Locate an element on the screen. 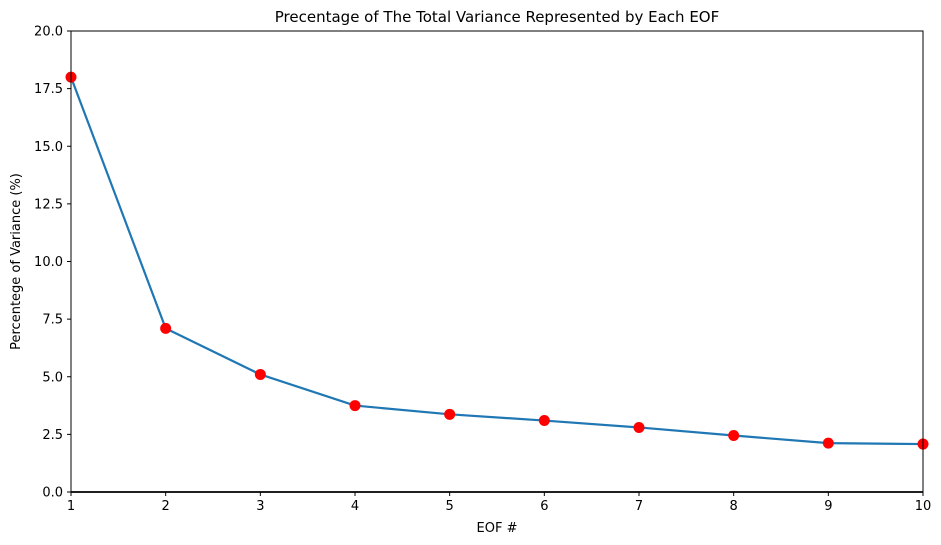  y-tick-label: 2.5 is located at coordinates (52, 435).